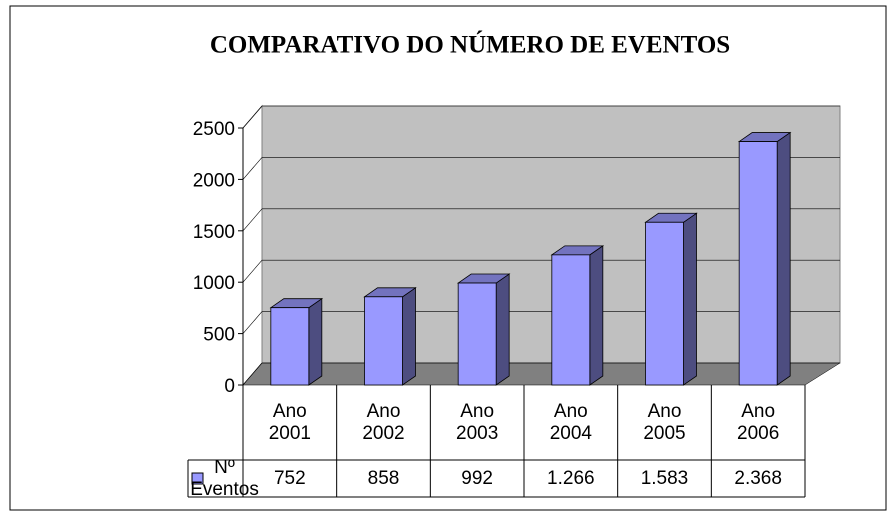 This screenshot has height=518, width=896. Describe the element at coordinates (383, 478) in the screenshot. I see `value-label: 858` at that location.